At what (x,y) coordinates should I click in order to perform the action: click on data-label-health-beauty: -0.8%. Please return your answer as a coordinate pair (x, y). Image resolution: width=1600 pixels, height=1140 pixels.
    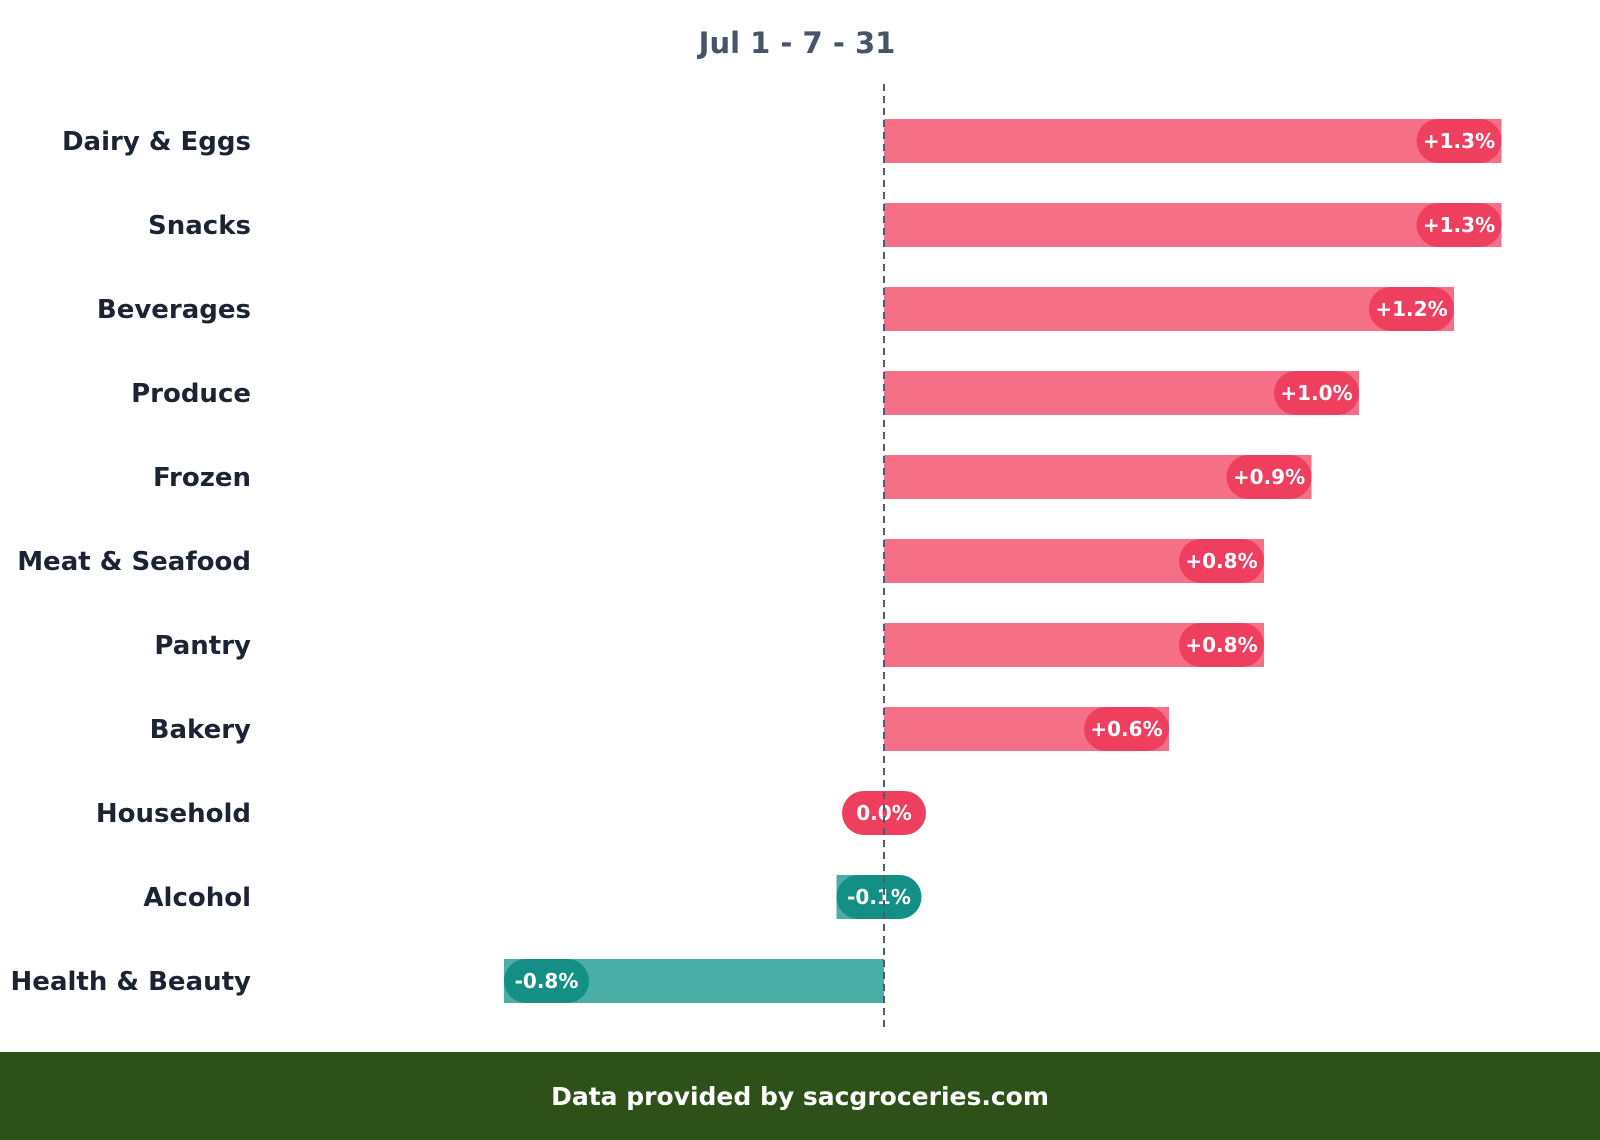
    Looking at the image, I should click on (547, 981).